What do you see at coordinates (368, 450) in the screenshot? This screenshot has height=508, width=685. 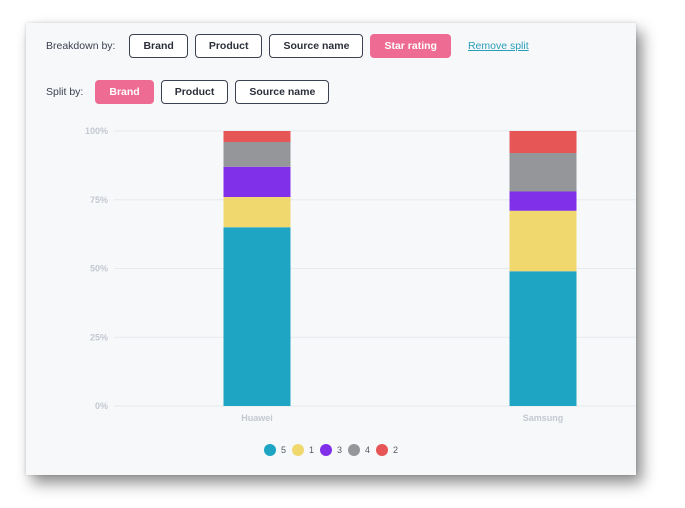 I see `legend-label: 4` at bounding box center [368, 450].